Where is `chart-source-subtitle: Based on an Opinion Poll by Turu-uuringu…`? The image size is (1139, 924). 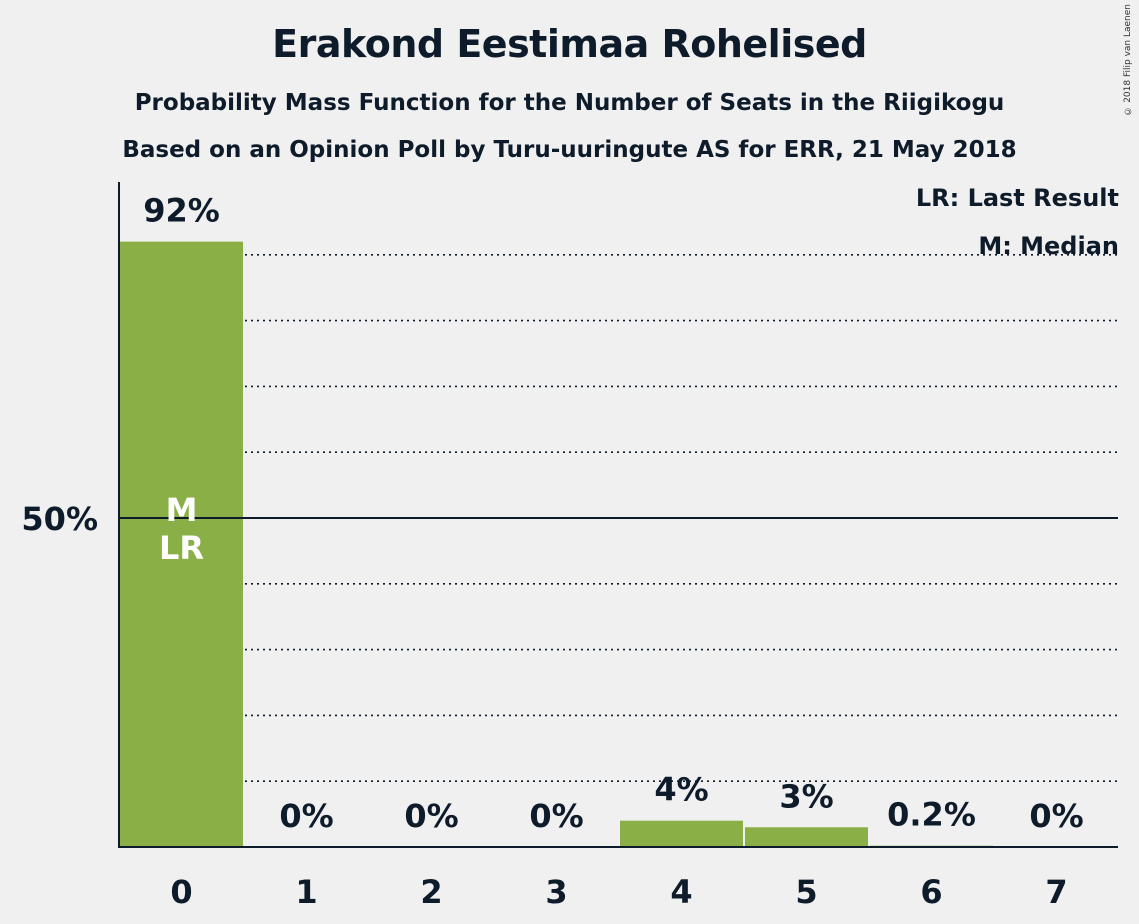
chart-source-subtitle: Based on an Opinion Poll by Turu-uuringu… is located at coordinates (569, 150).